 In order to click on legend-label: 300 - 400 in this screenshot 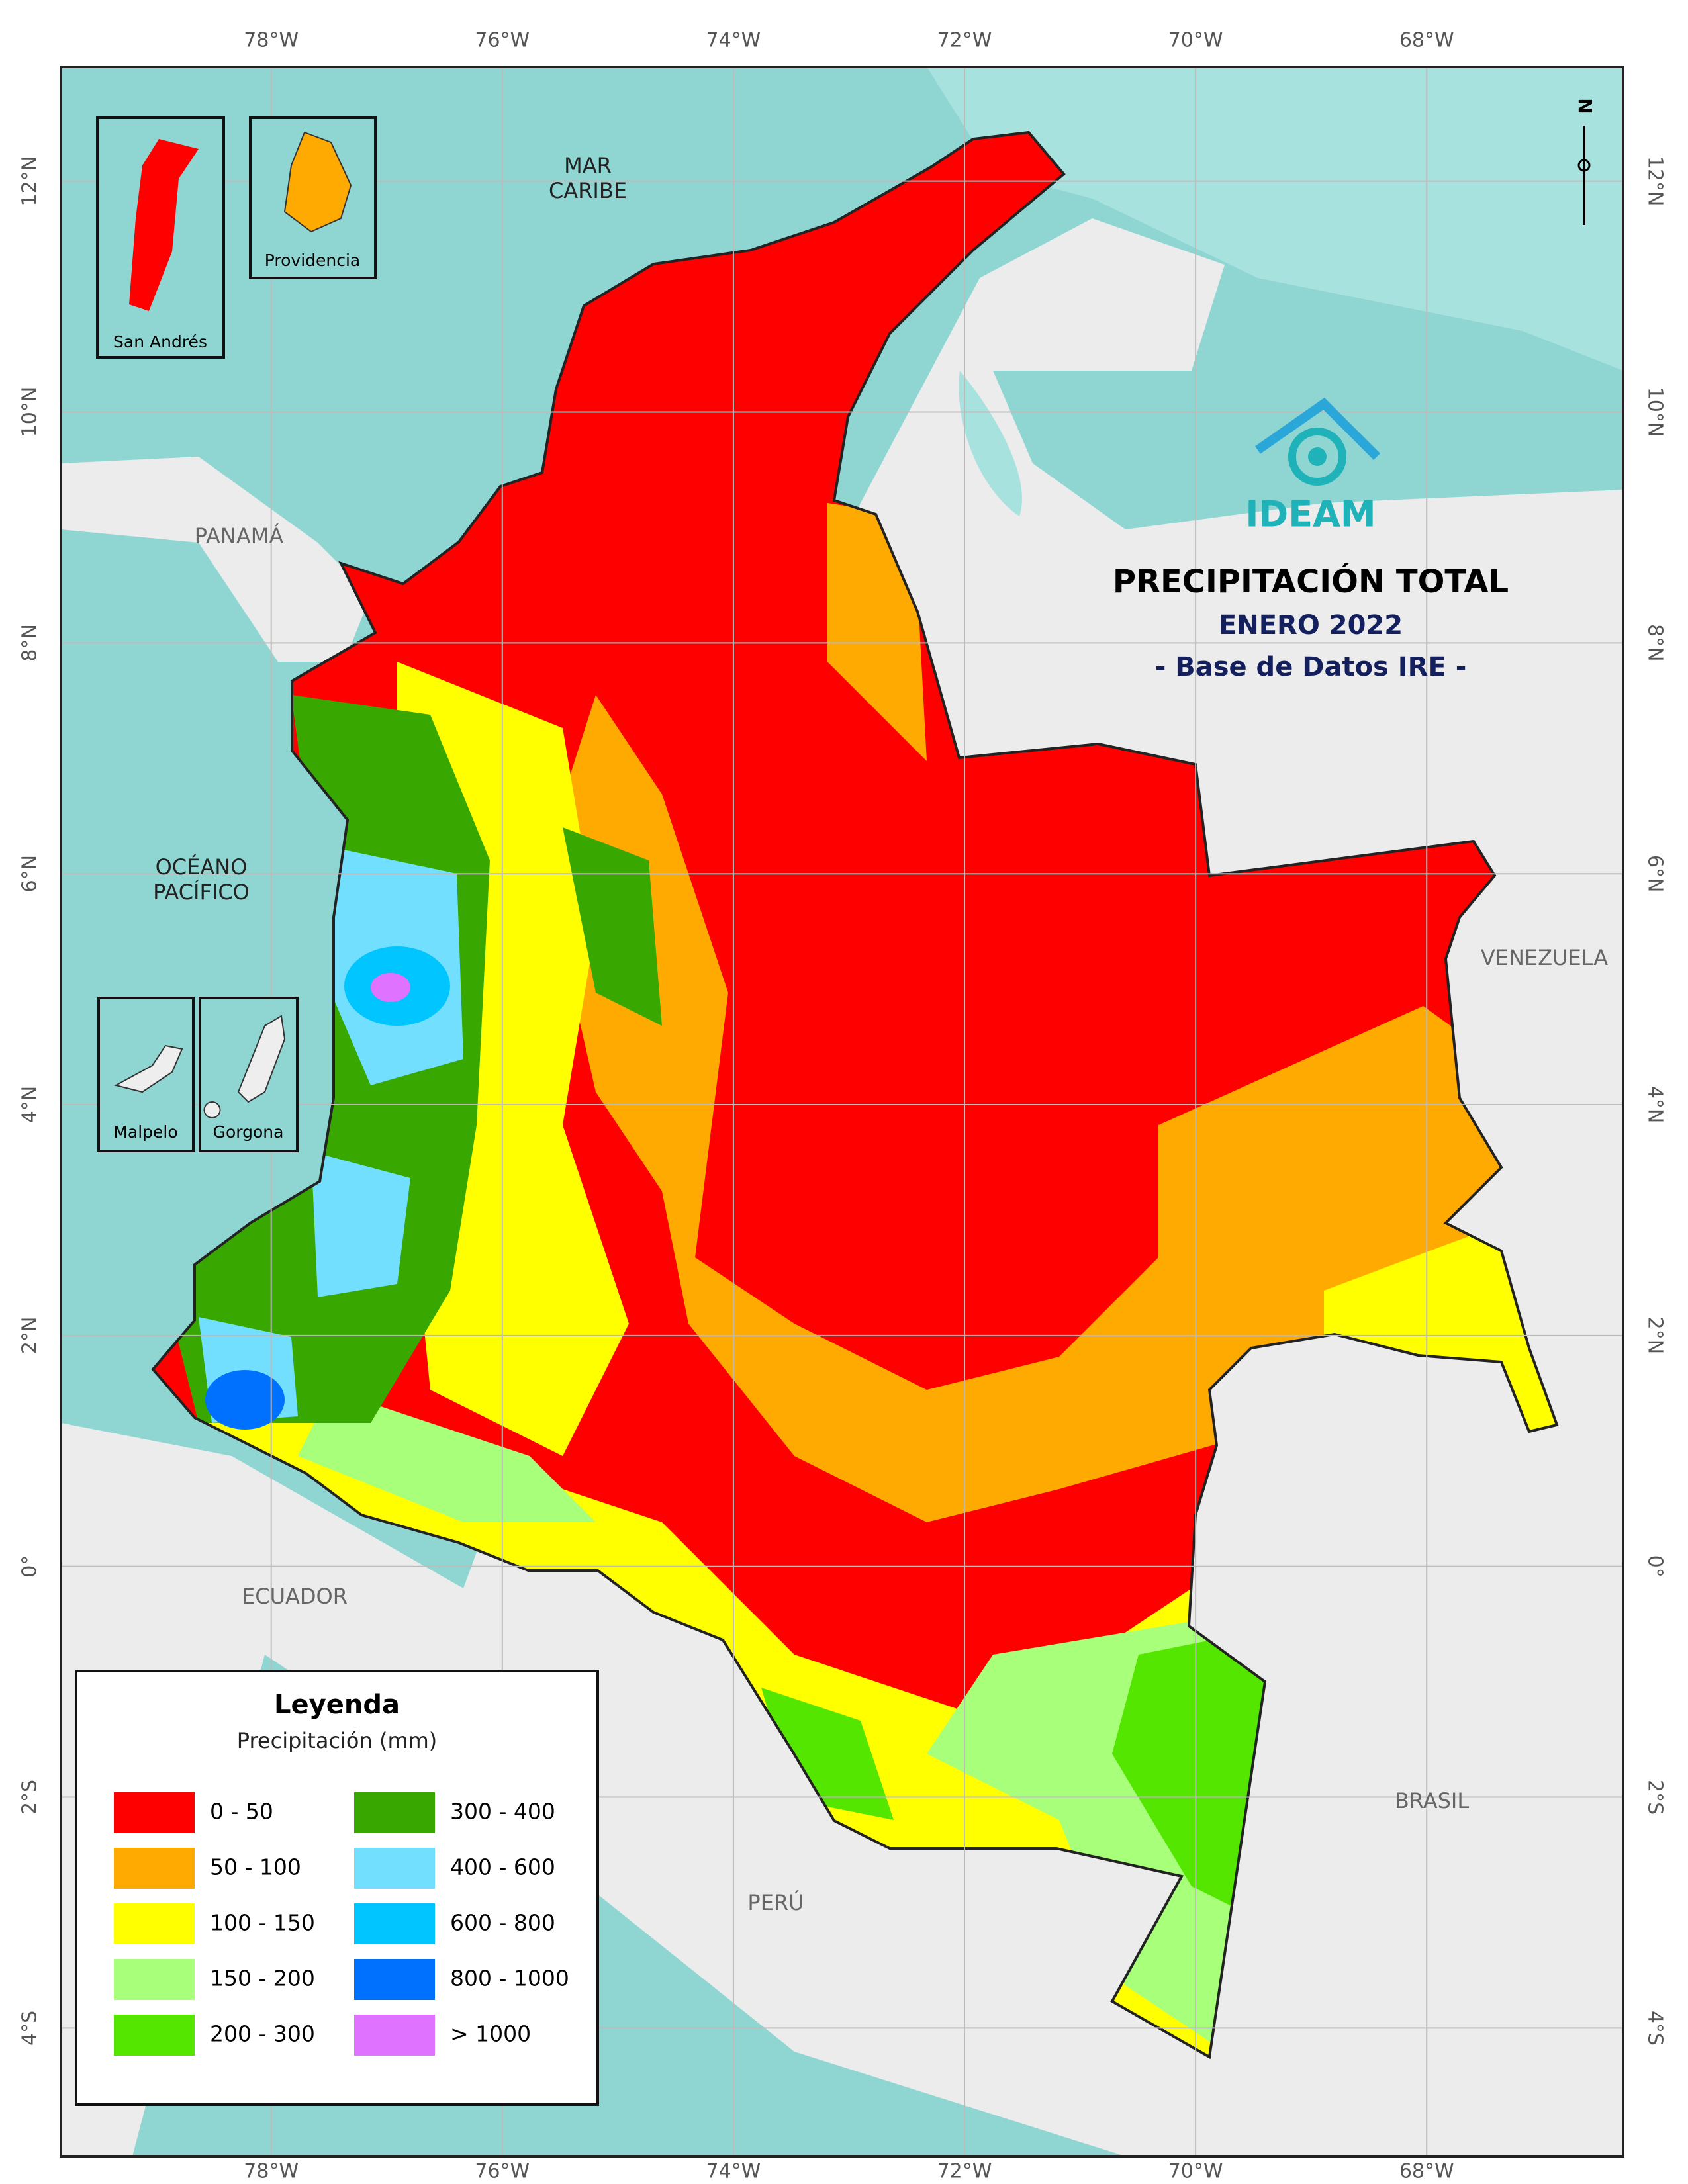, I will do `click(502, 1812)`.